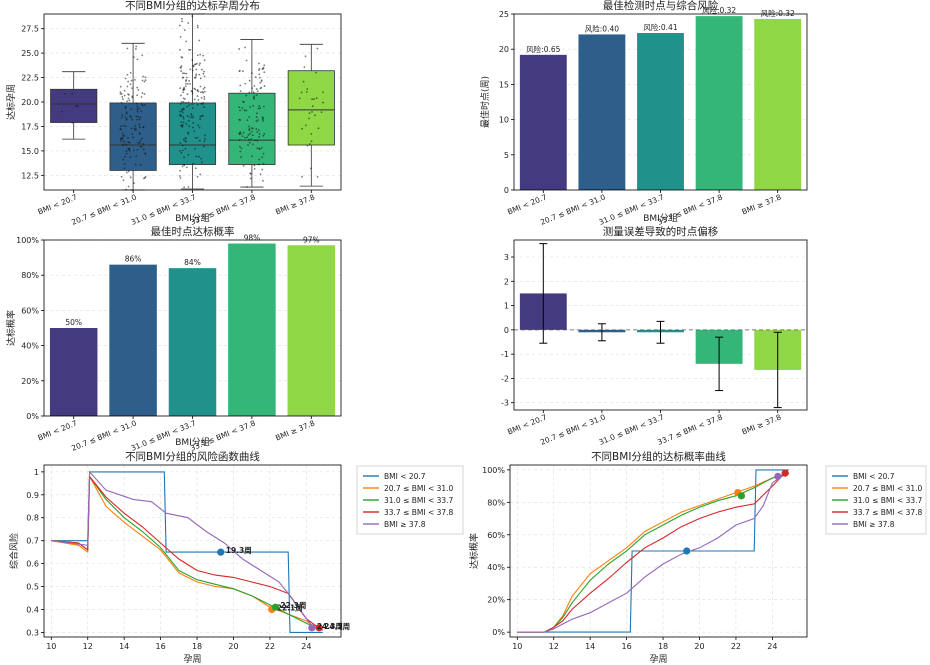 This screenshot has height=665, width=930. Describe the element at coordinates (874, 524) in the screenshot. I see `legend-label: BMI ≥ 37.8` at that location.